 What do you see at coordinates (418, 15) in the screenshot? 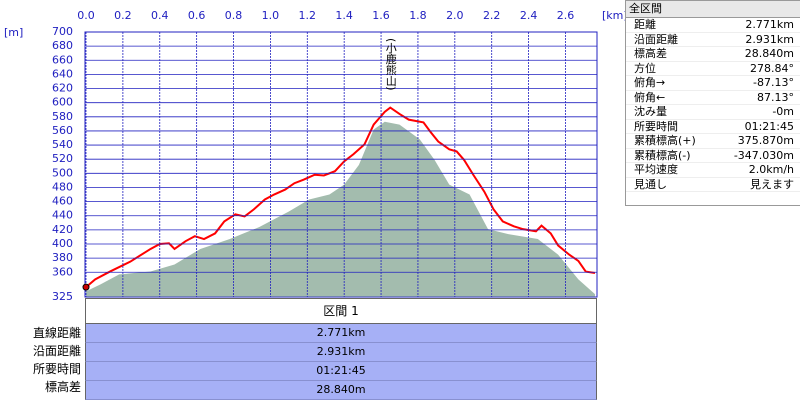
I see `x-tick-label: 1.8` at bounding box center [418, 15].